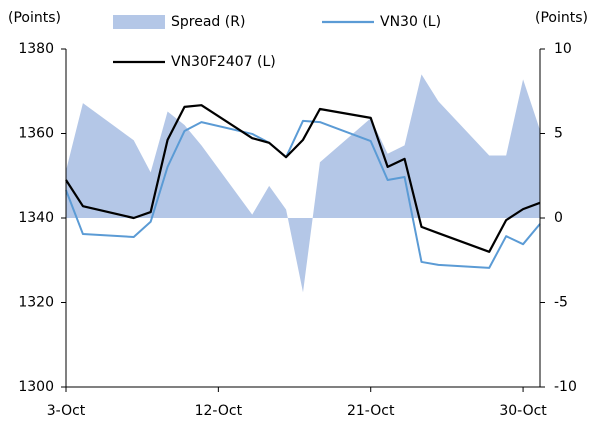 The height and width of the screenshot is (425, 595). Describe the element at coordinates (66, 411) in the screenshot. I see `x-tick-label: 3-Oct` at that location.